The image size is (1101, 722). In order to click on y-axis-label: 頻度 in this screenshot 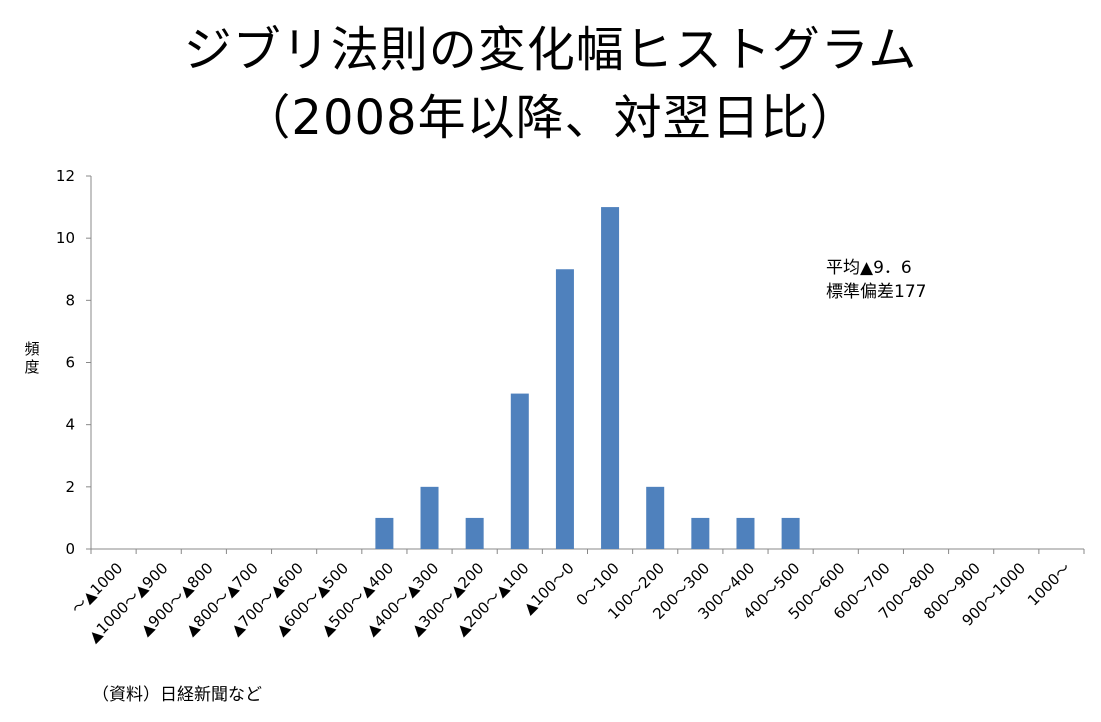, I will do `click(32, 358)`.